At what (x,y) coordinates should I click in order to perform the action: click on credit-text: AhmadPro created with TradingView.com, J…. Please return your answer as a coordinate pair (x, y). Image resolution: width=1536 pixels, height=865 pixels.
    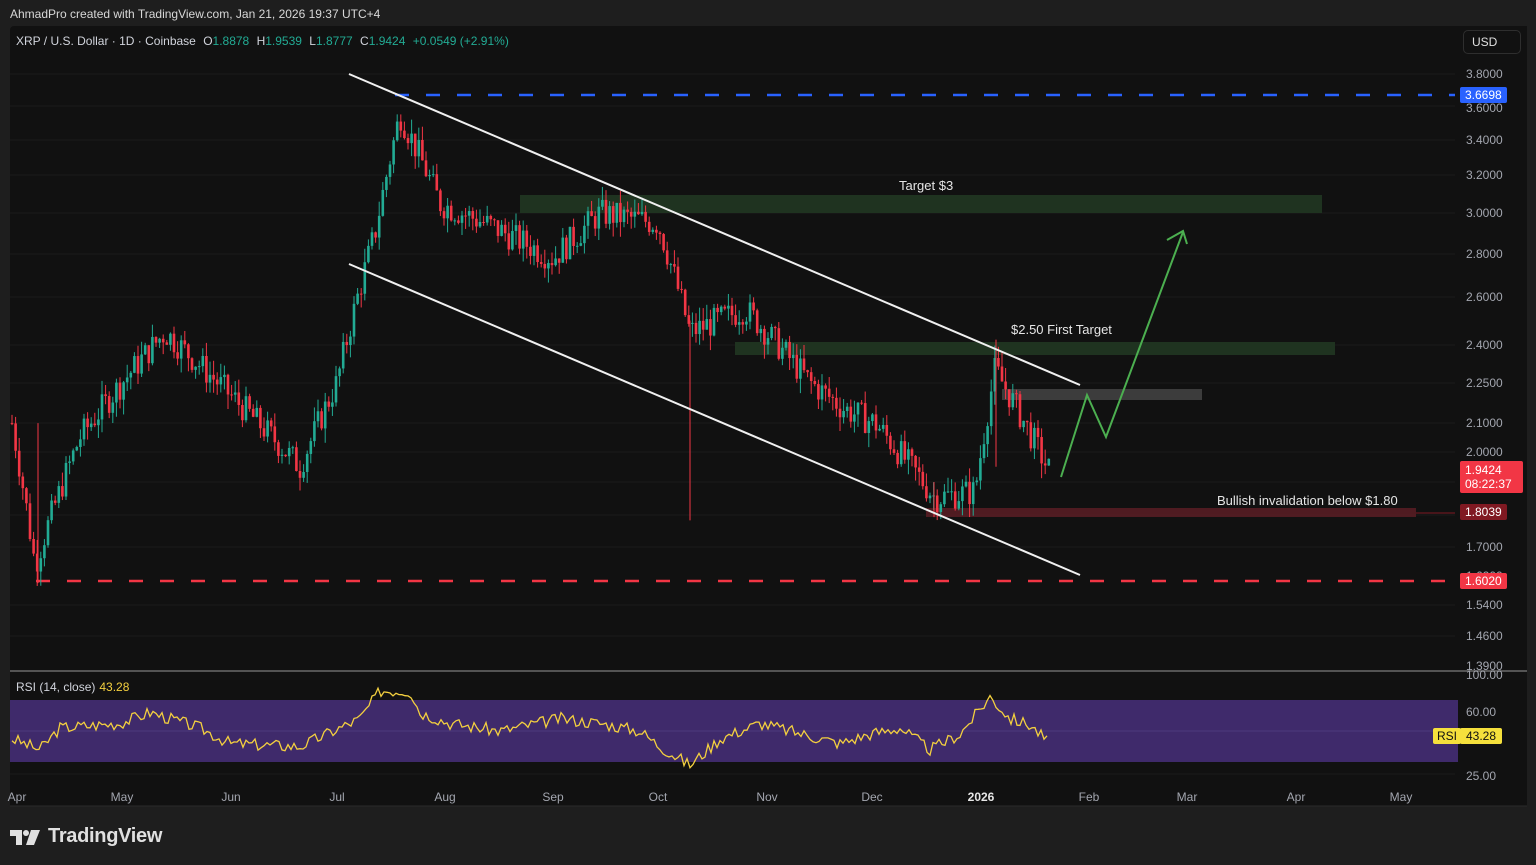
    Looking at the image, I should click on (195, 14).